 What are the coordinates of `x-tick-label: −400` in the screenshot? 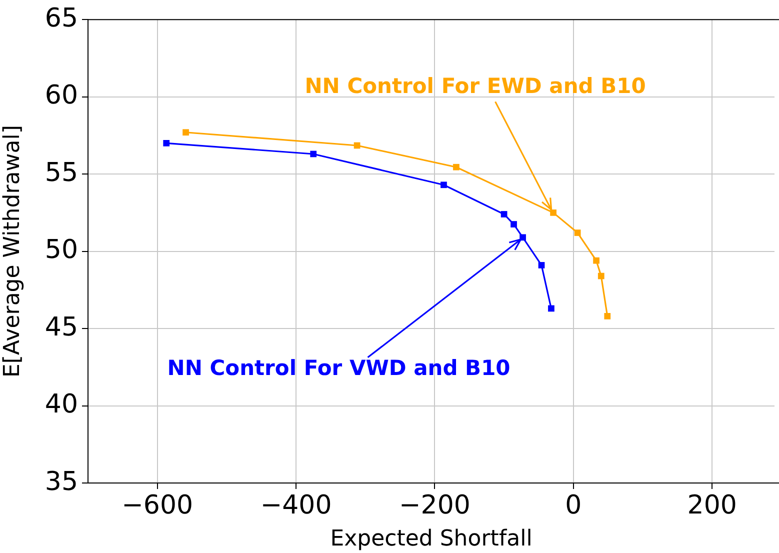 It's located at (296, 505).